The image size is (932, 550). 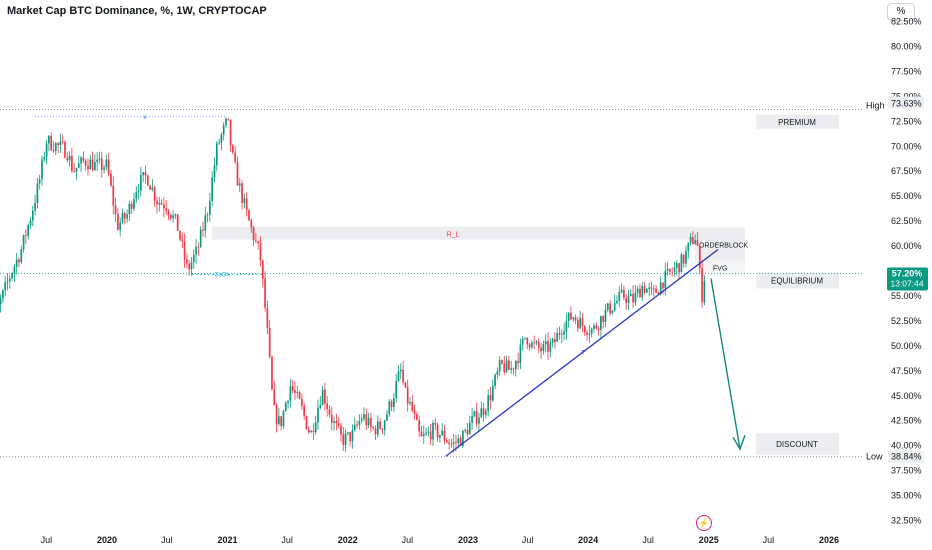 I want to click on x-tick-label: 2020, so click(x=107, y=540).